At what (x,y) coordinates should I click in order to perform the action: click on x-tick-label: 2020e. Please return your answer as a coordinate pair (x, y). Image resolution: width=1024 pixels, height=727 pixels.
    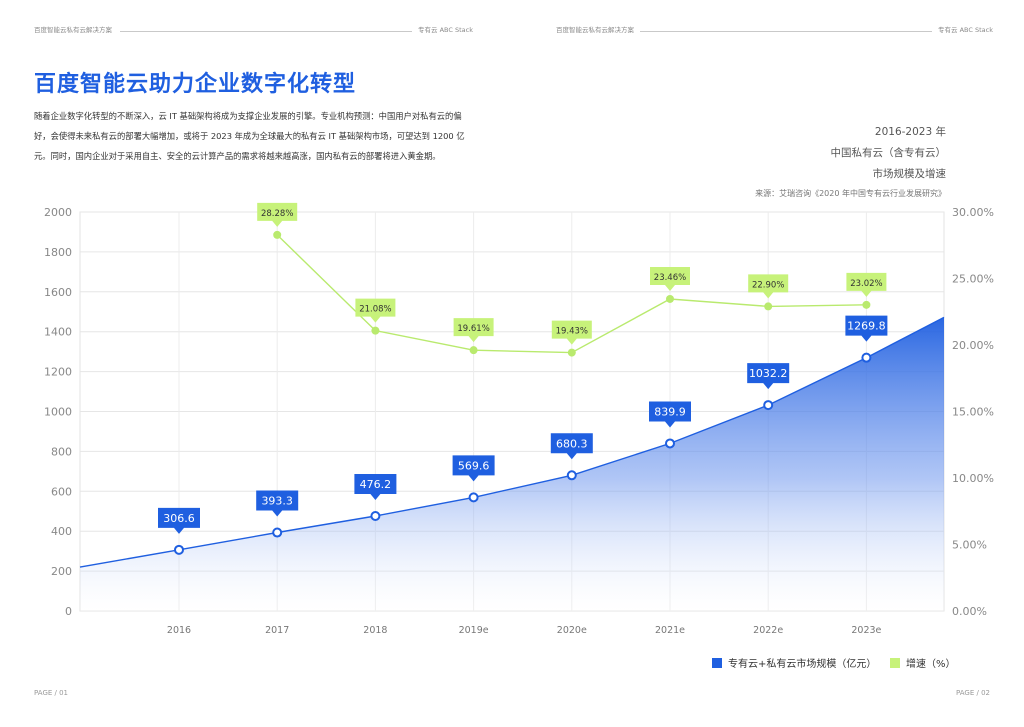
    Looking at the image, I should click on (572, 630).